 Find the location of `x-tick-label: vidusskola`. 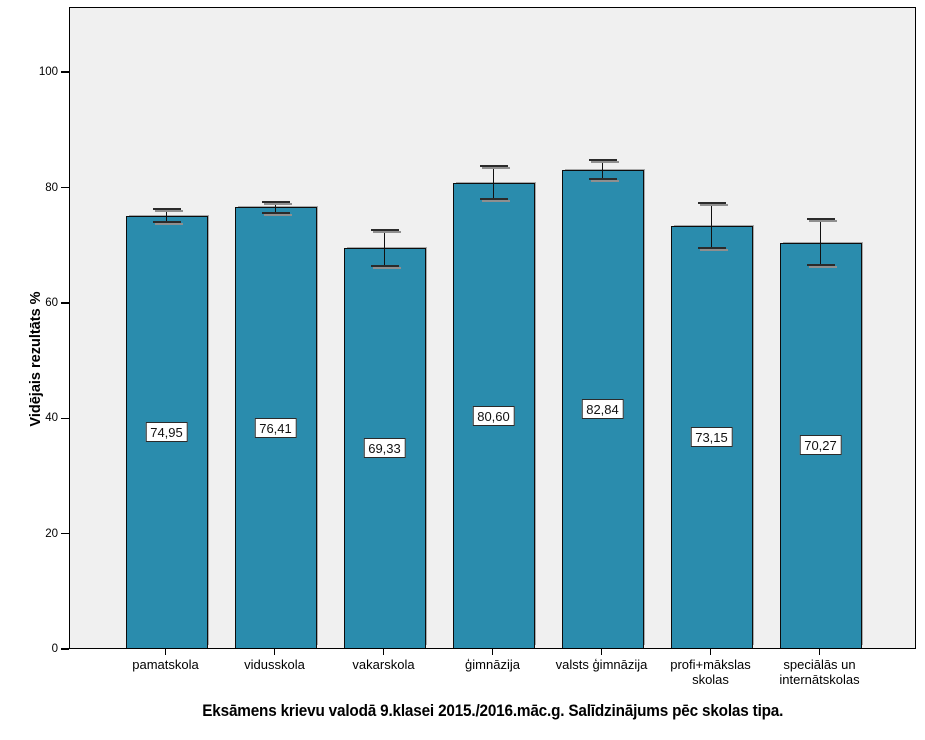

x-tick-label: vidusskola is located at coordinates (274, 664).